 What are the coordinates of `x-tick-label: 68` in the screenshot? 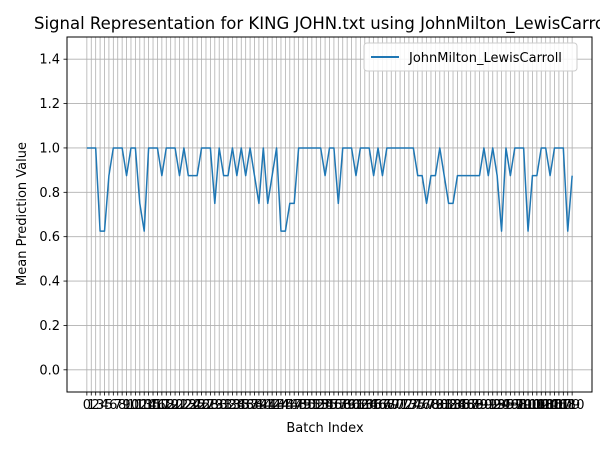 It's located at (387, 405).